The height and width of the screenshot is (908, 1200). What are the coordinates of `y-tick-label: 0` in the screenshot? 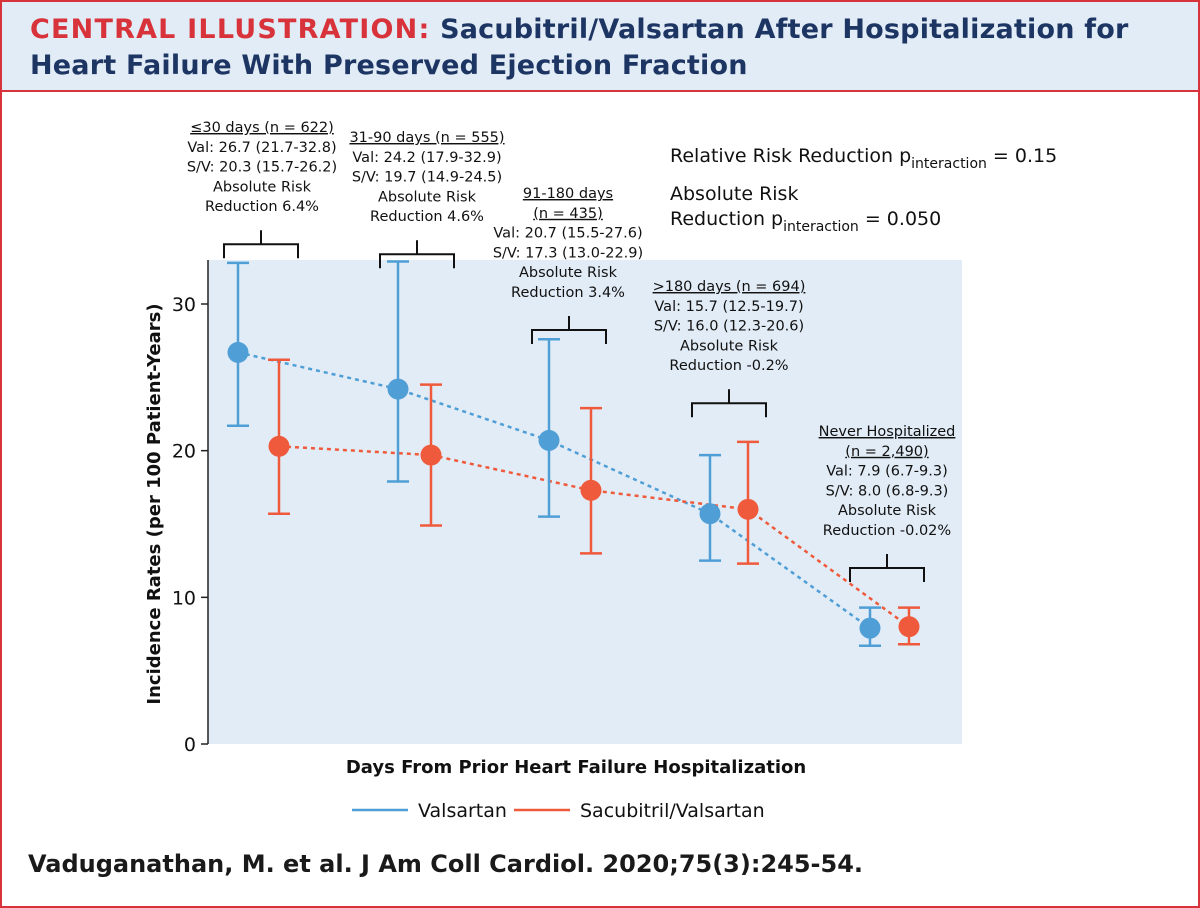 It's located at (190, 745).